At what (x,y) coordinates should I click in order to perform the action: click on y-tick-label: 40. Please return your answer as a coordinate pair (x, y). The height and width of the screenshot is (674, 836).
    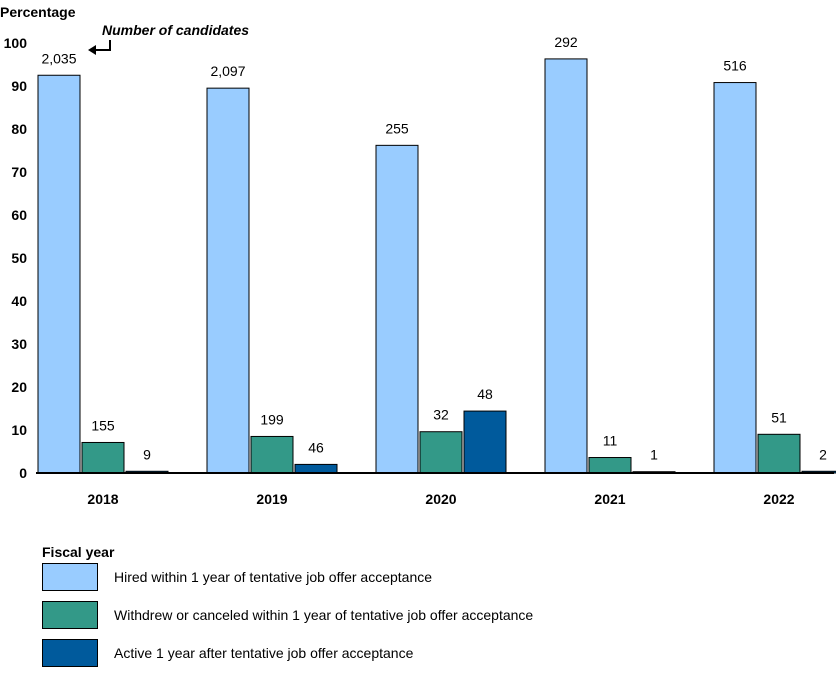
    Looking at the image, I should click on (19, 301).